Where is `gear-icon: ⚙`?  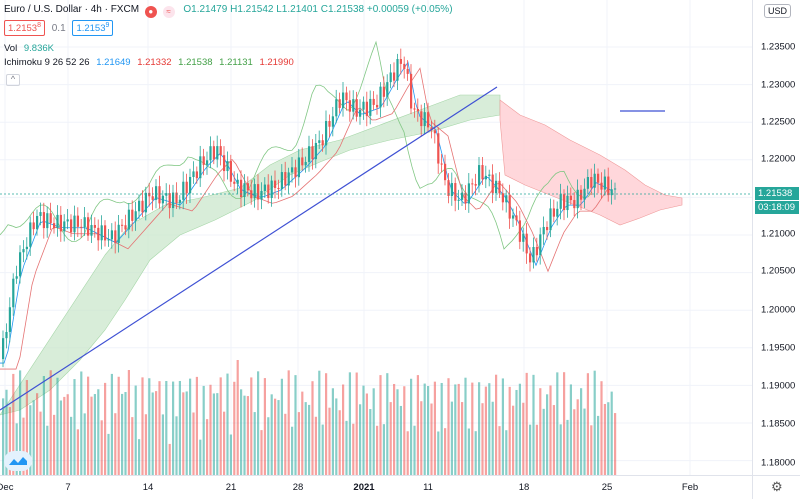 gear-icon: ⚙ is located at coordinates (777, 486).